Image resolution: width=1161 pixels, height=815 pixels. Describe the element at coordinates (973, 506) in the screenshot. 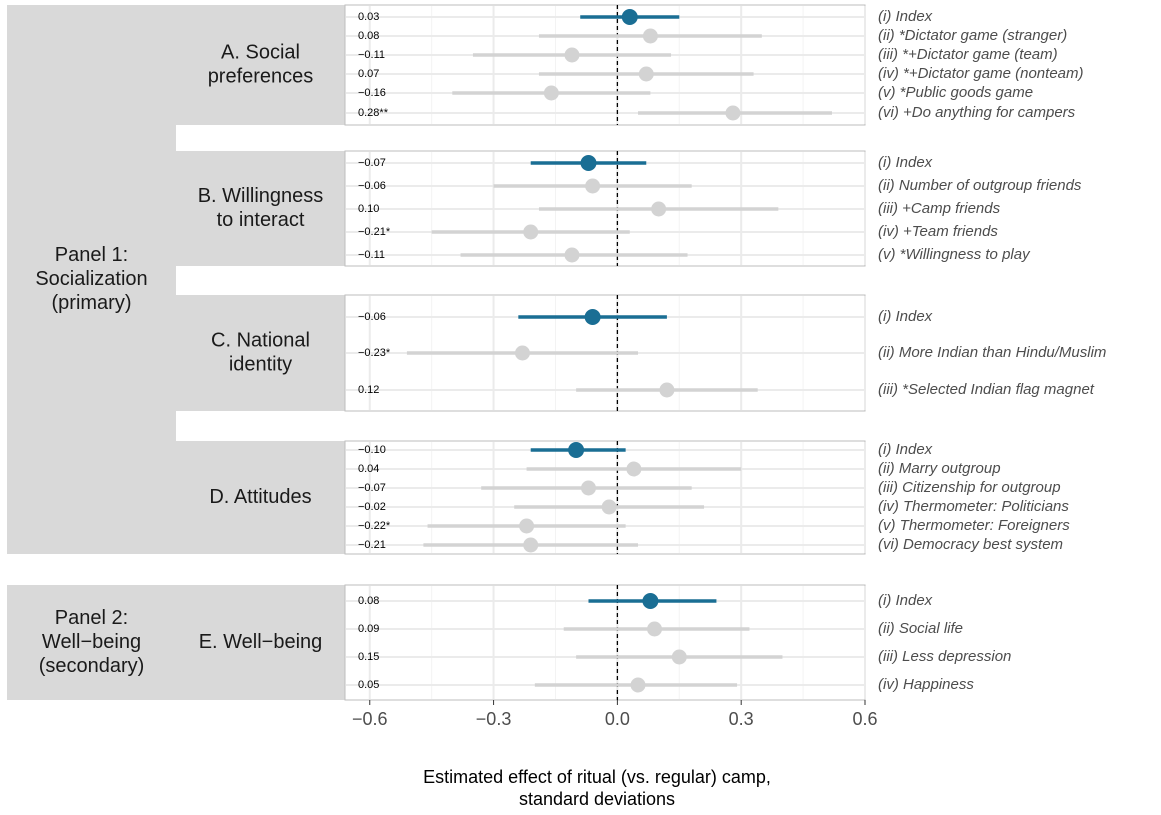

I see `outcome-label-iv-thermometer-politicians: (iv) Thermometer: Politicians` at that location.